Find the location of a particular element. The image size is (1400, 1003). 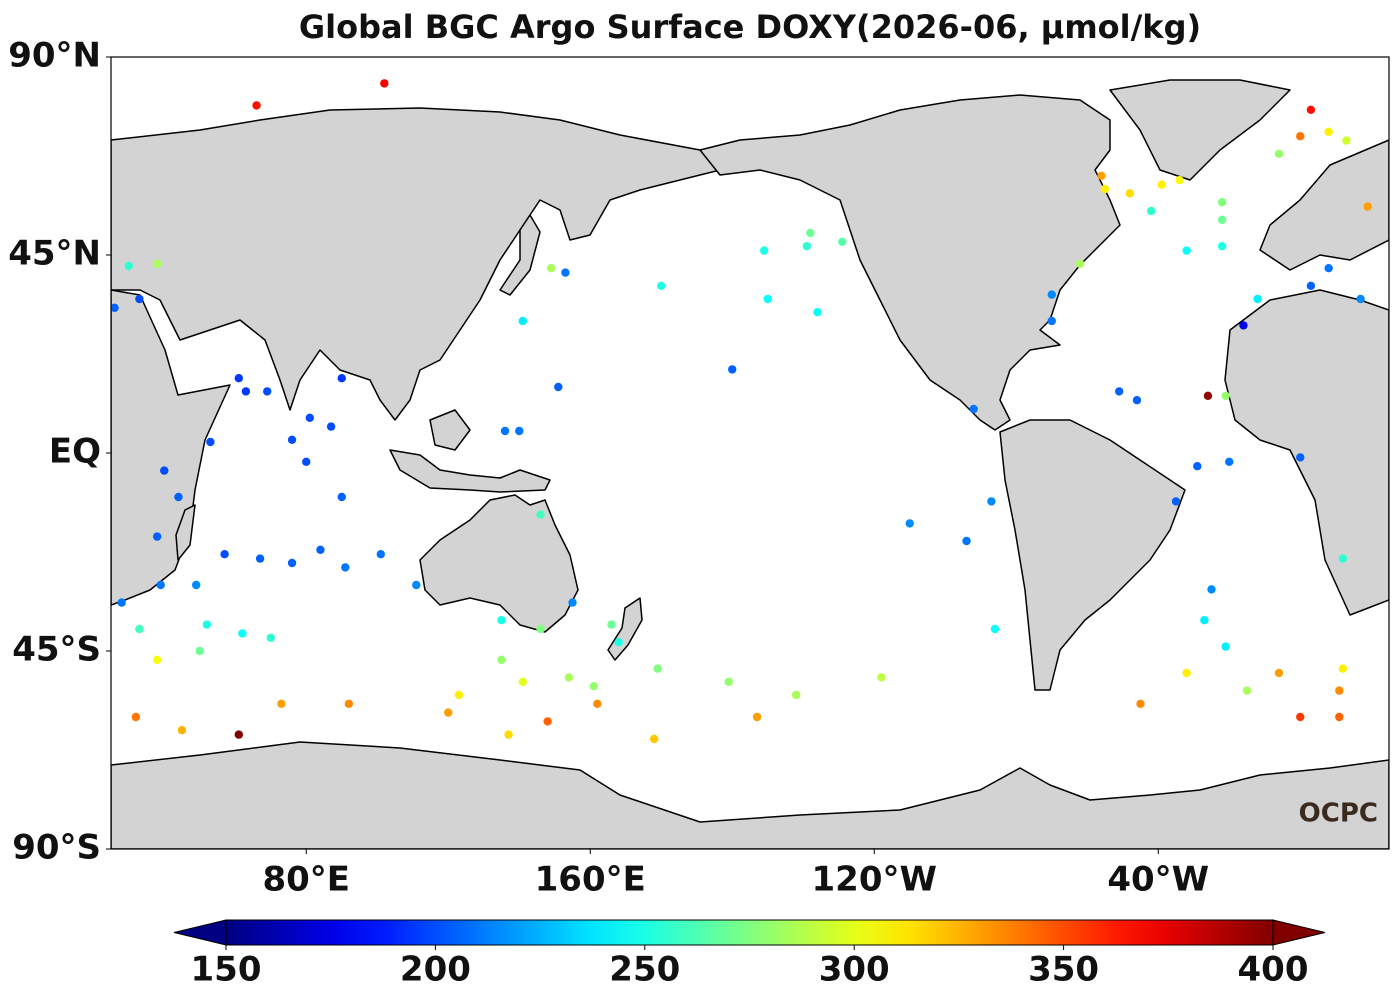

x-tick-label: 160°E is located at coordinates (590, 880).